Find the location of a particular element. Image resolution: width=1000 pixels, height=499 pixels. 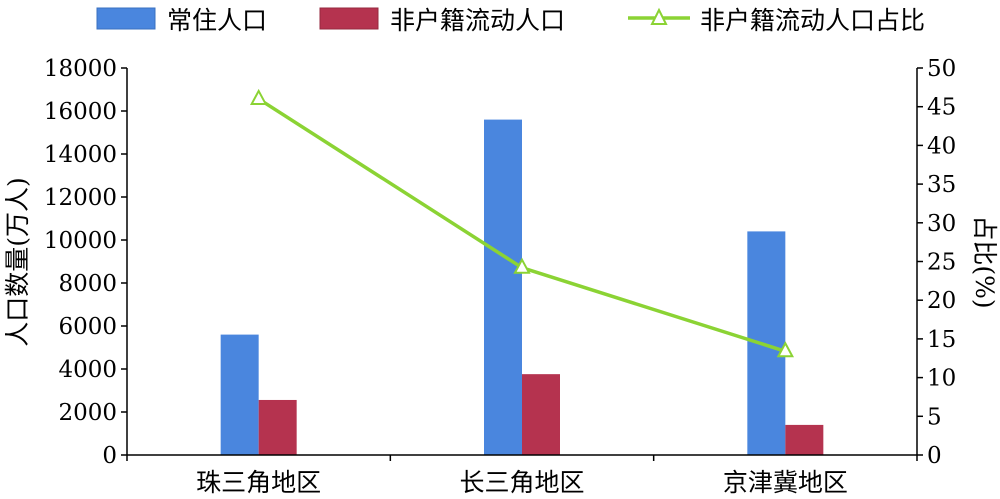

left-tick-label: 14000 is located at coordinates (80, 155).